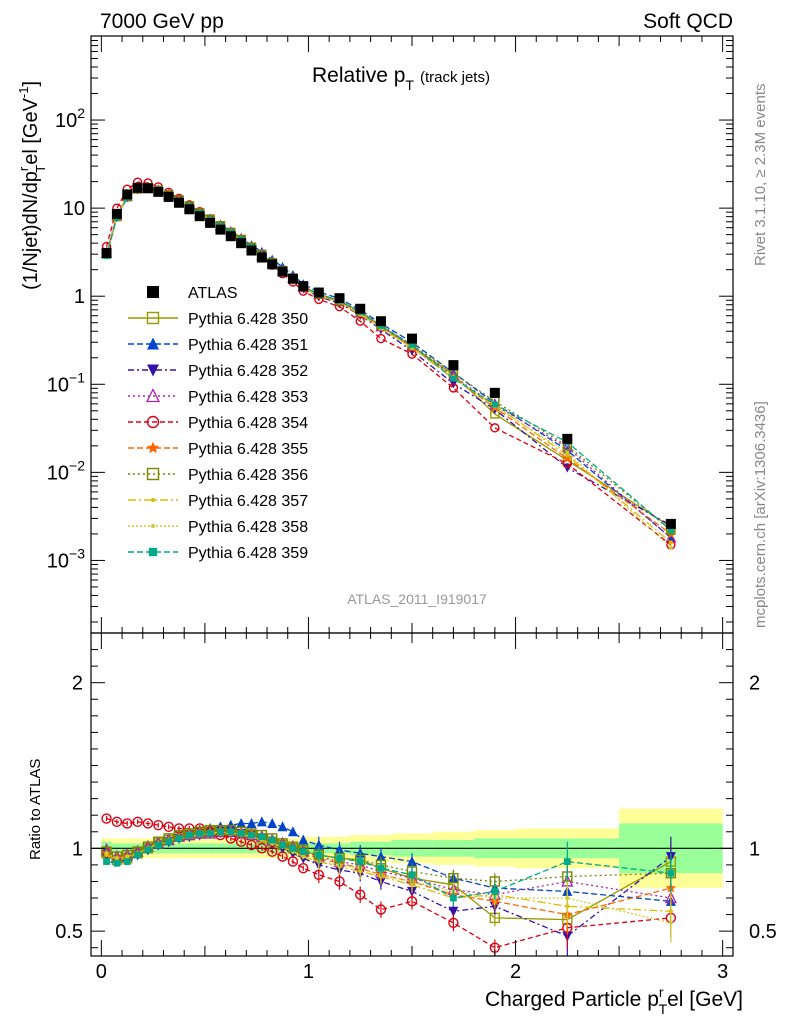  What do you see at coordinates (66, 470) in the screenshot?
I see `main-ytick-label: 10⁻²` at bounding box center [66, 470].